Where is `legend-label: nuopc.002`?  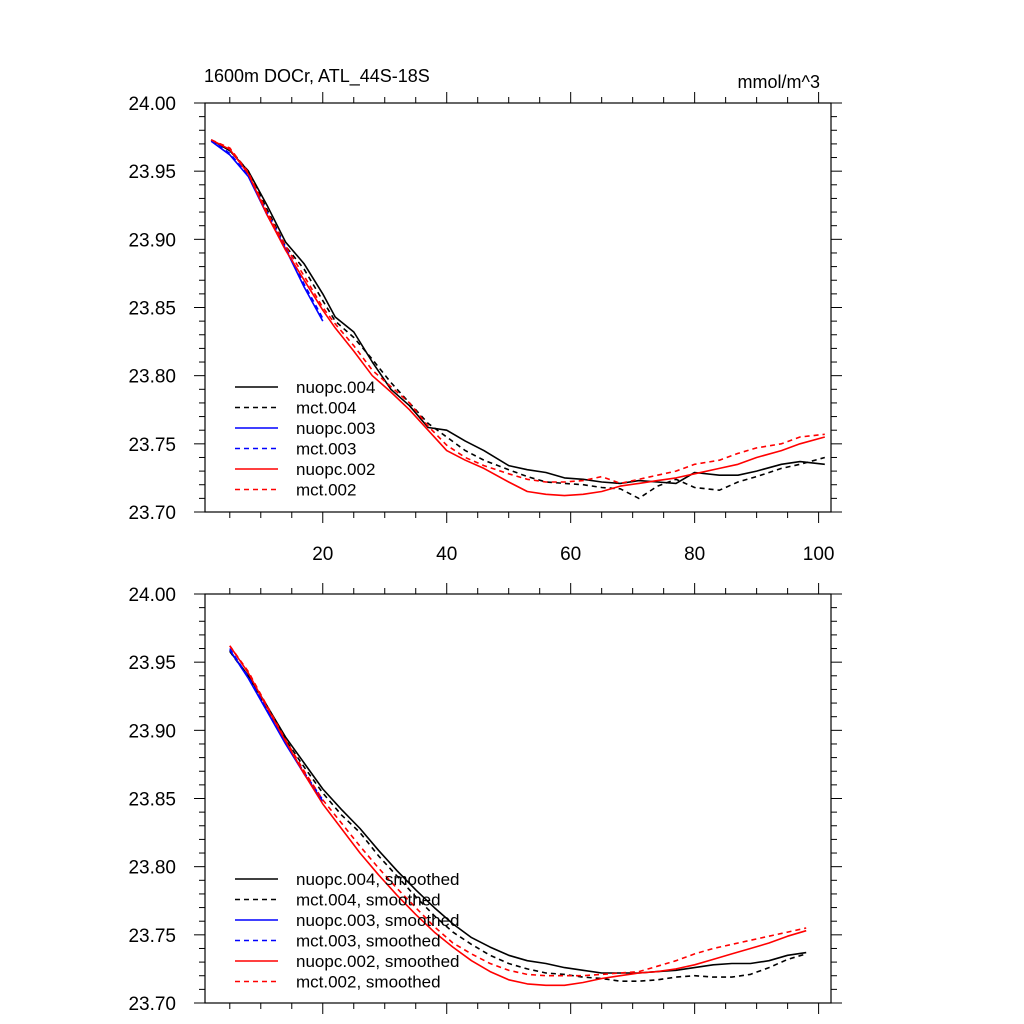
legend-label: nuopc.002 is located at coordinates (335, 469).